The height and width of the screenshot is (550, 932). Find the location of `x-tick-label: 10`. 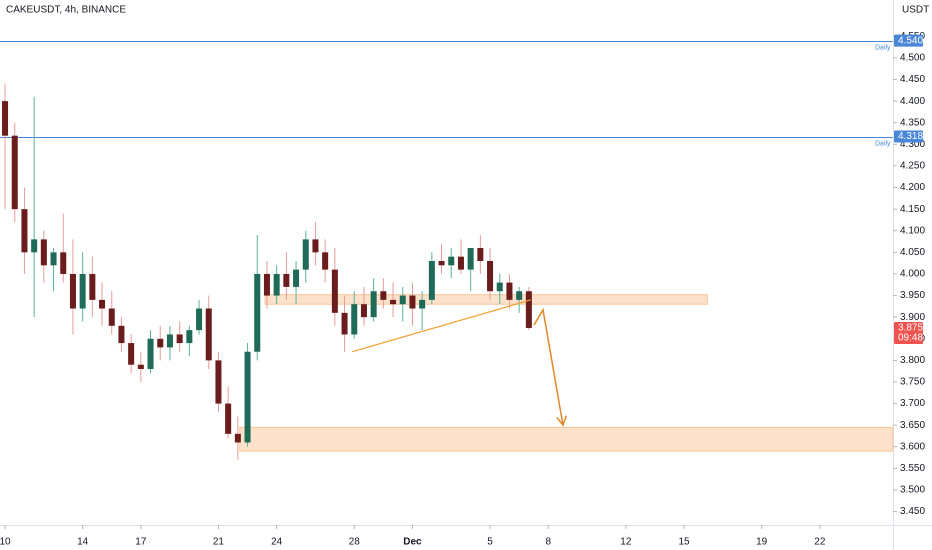

x-tick-label: 10 is located at coordinates (5, 542).